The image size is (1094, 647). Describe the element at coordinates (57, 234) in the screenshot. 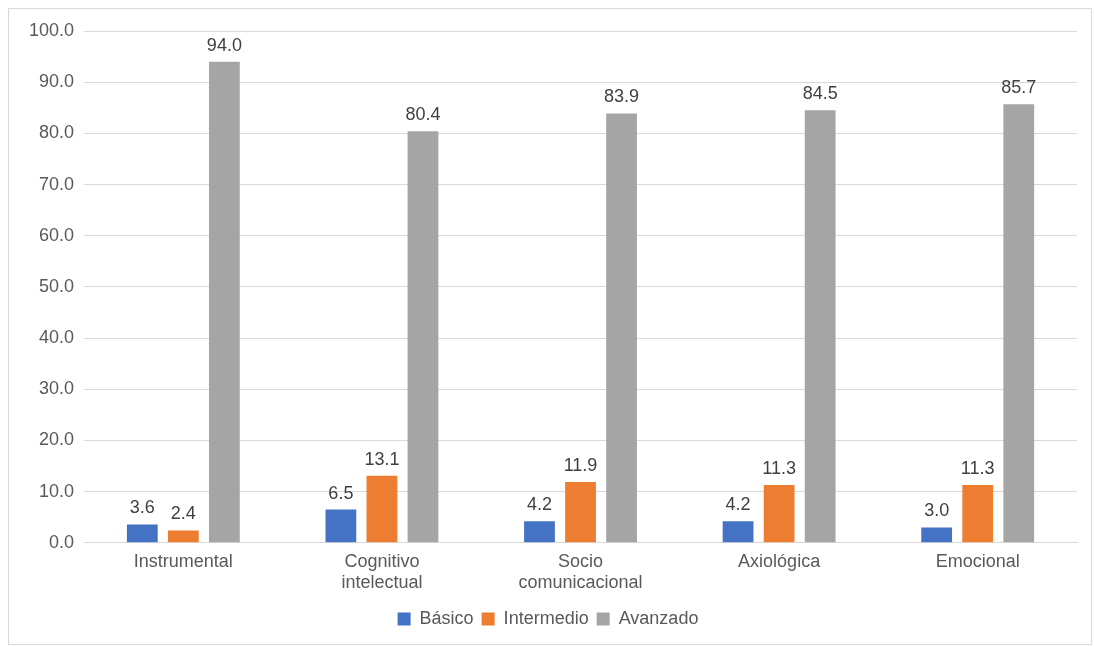

I see `y-tick-label: 60.0` at that location.